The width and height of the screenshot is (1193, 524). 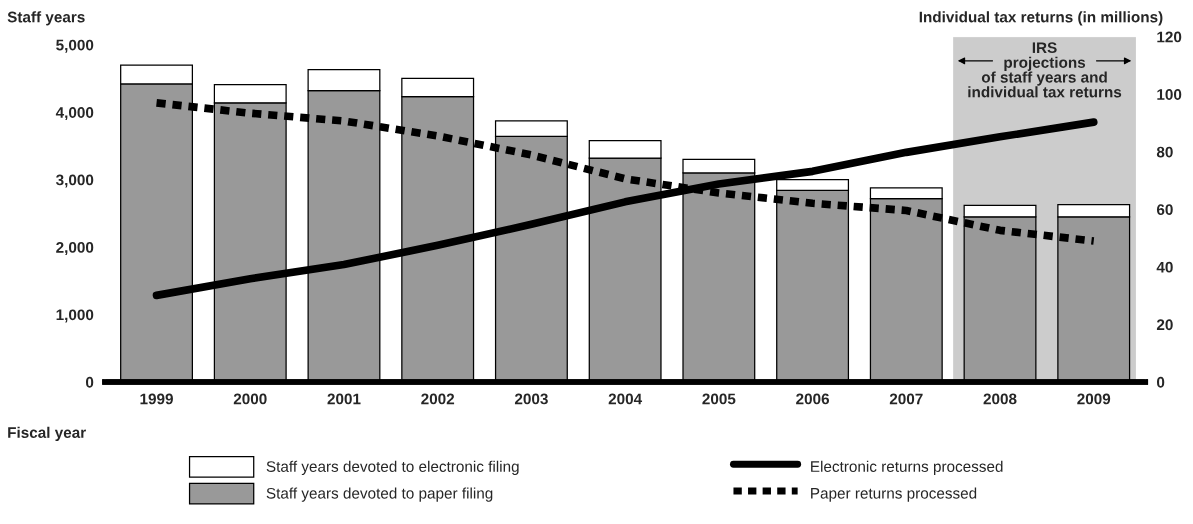 I want to click on y2-tick-label: 0, so click(x=1160, y=382).